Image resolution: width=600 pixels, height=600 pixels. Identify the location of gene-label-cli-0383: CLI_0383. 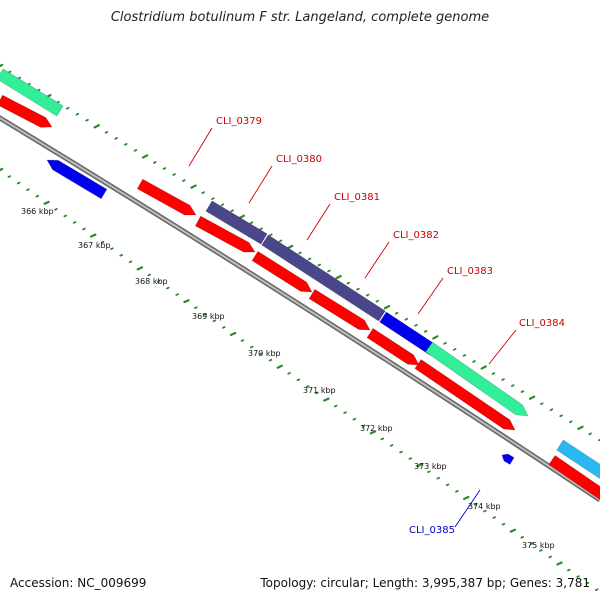
(470, 271).